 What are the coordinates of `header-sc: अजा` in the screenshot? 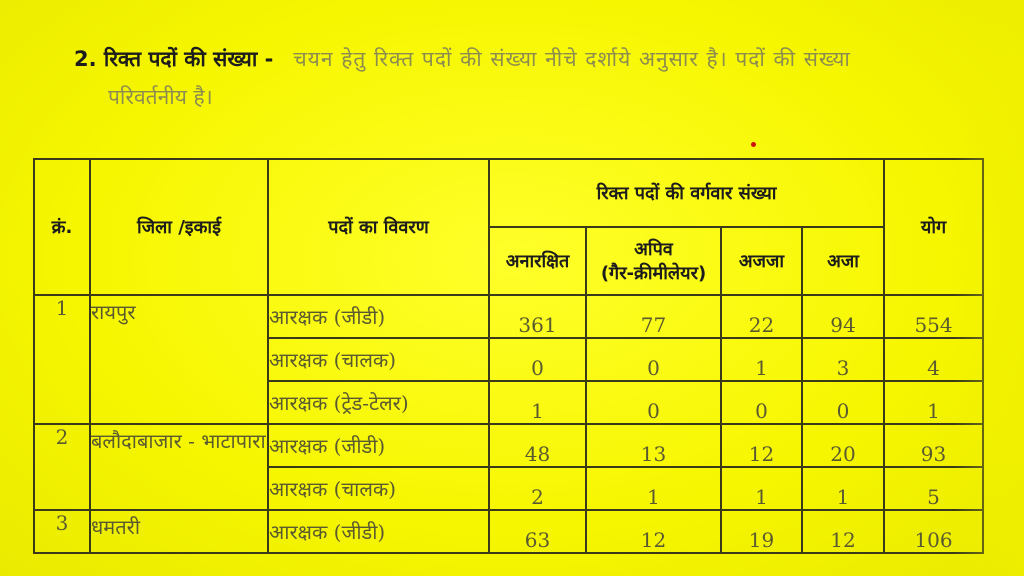 It's located at (843, 261).